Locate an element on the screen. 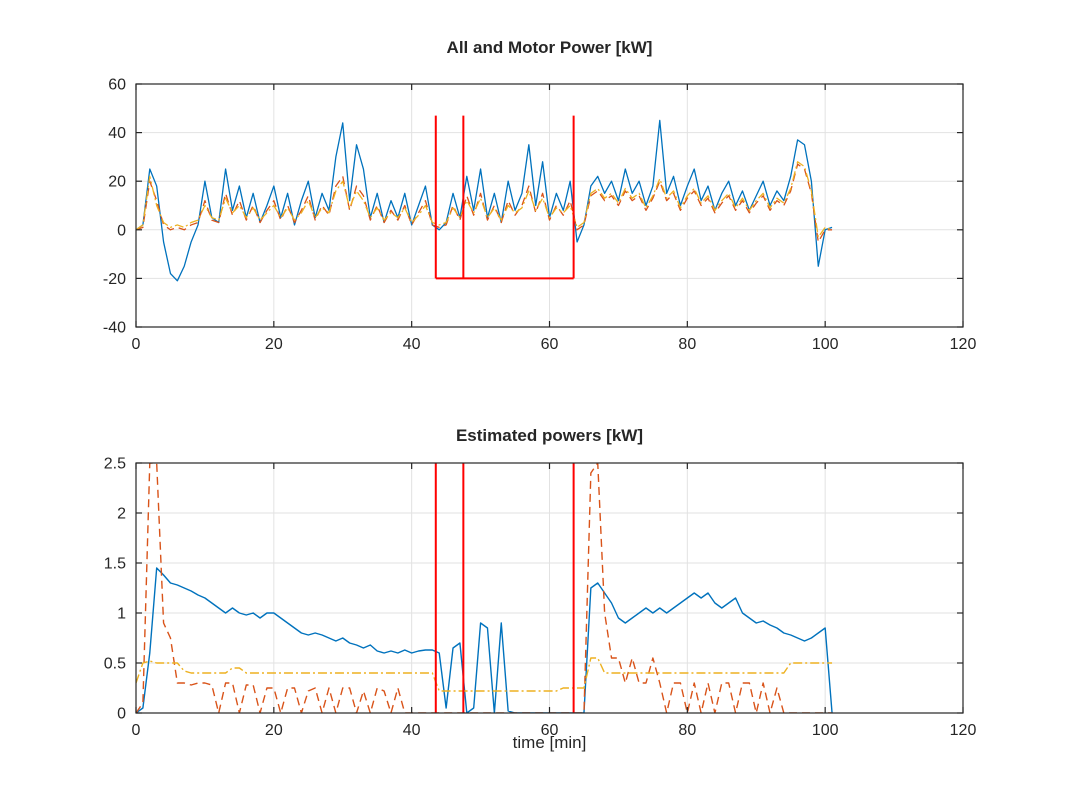 The image size is (1067, 800). y-tick-label: 0.5 is located at coordinates (115, 664).